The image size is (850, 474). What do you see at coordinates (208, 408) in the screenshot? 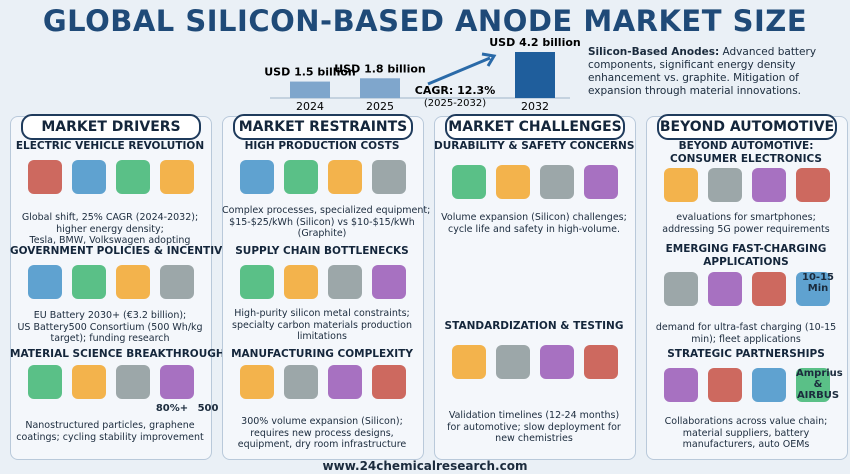
I see `icon-label: 500` at bounding box center [208, 408].